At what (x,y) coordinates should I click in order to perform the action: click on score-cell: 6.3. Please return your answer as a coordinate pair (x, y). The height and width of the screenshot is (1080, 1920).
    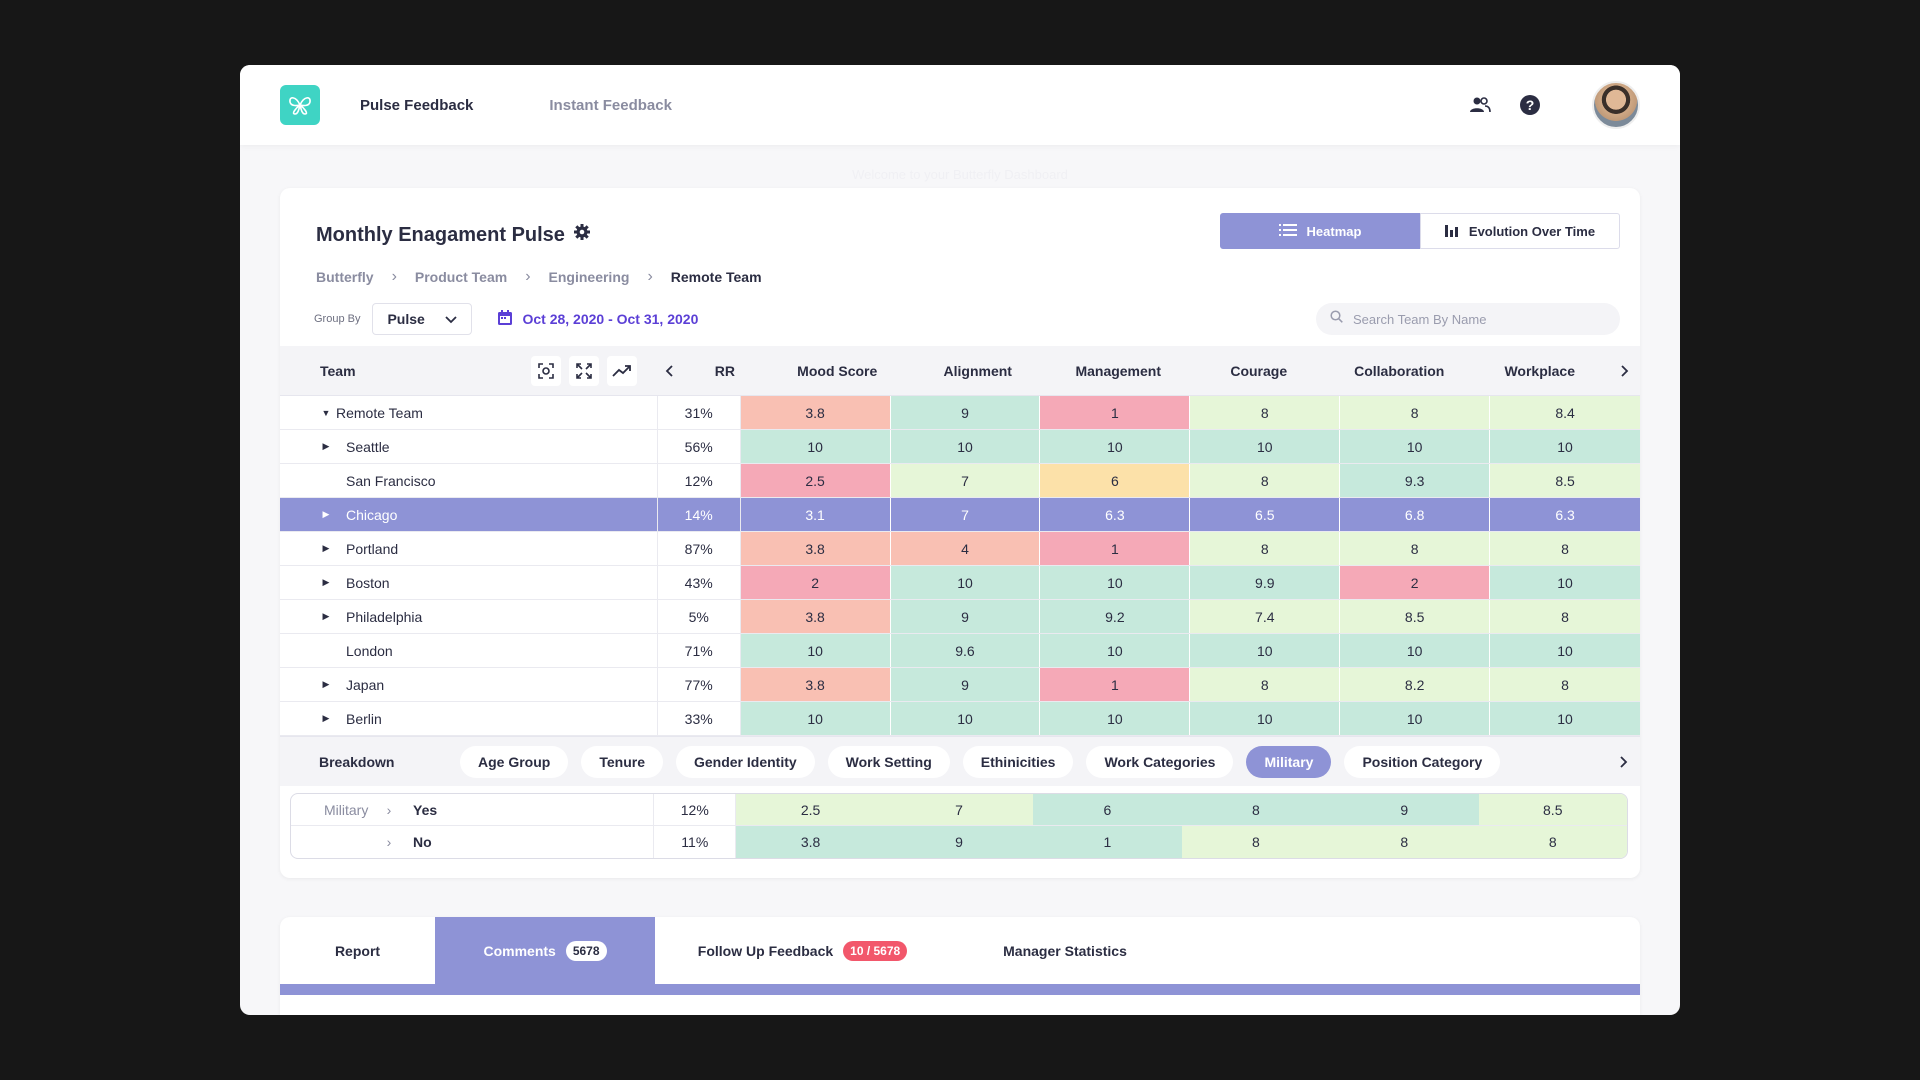
    Looking at the image, I should click on (1565, 514).